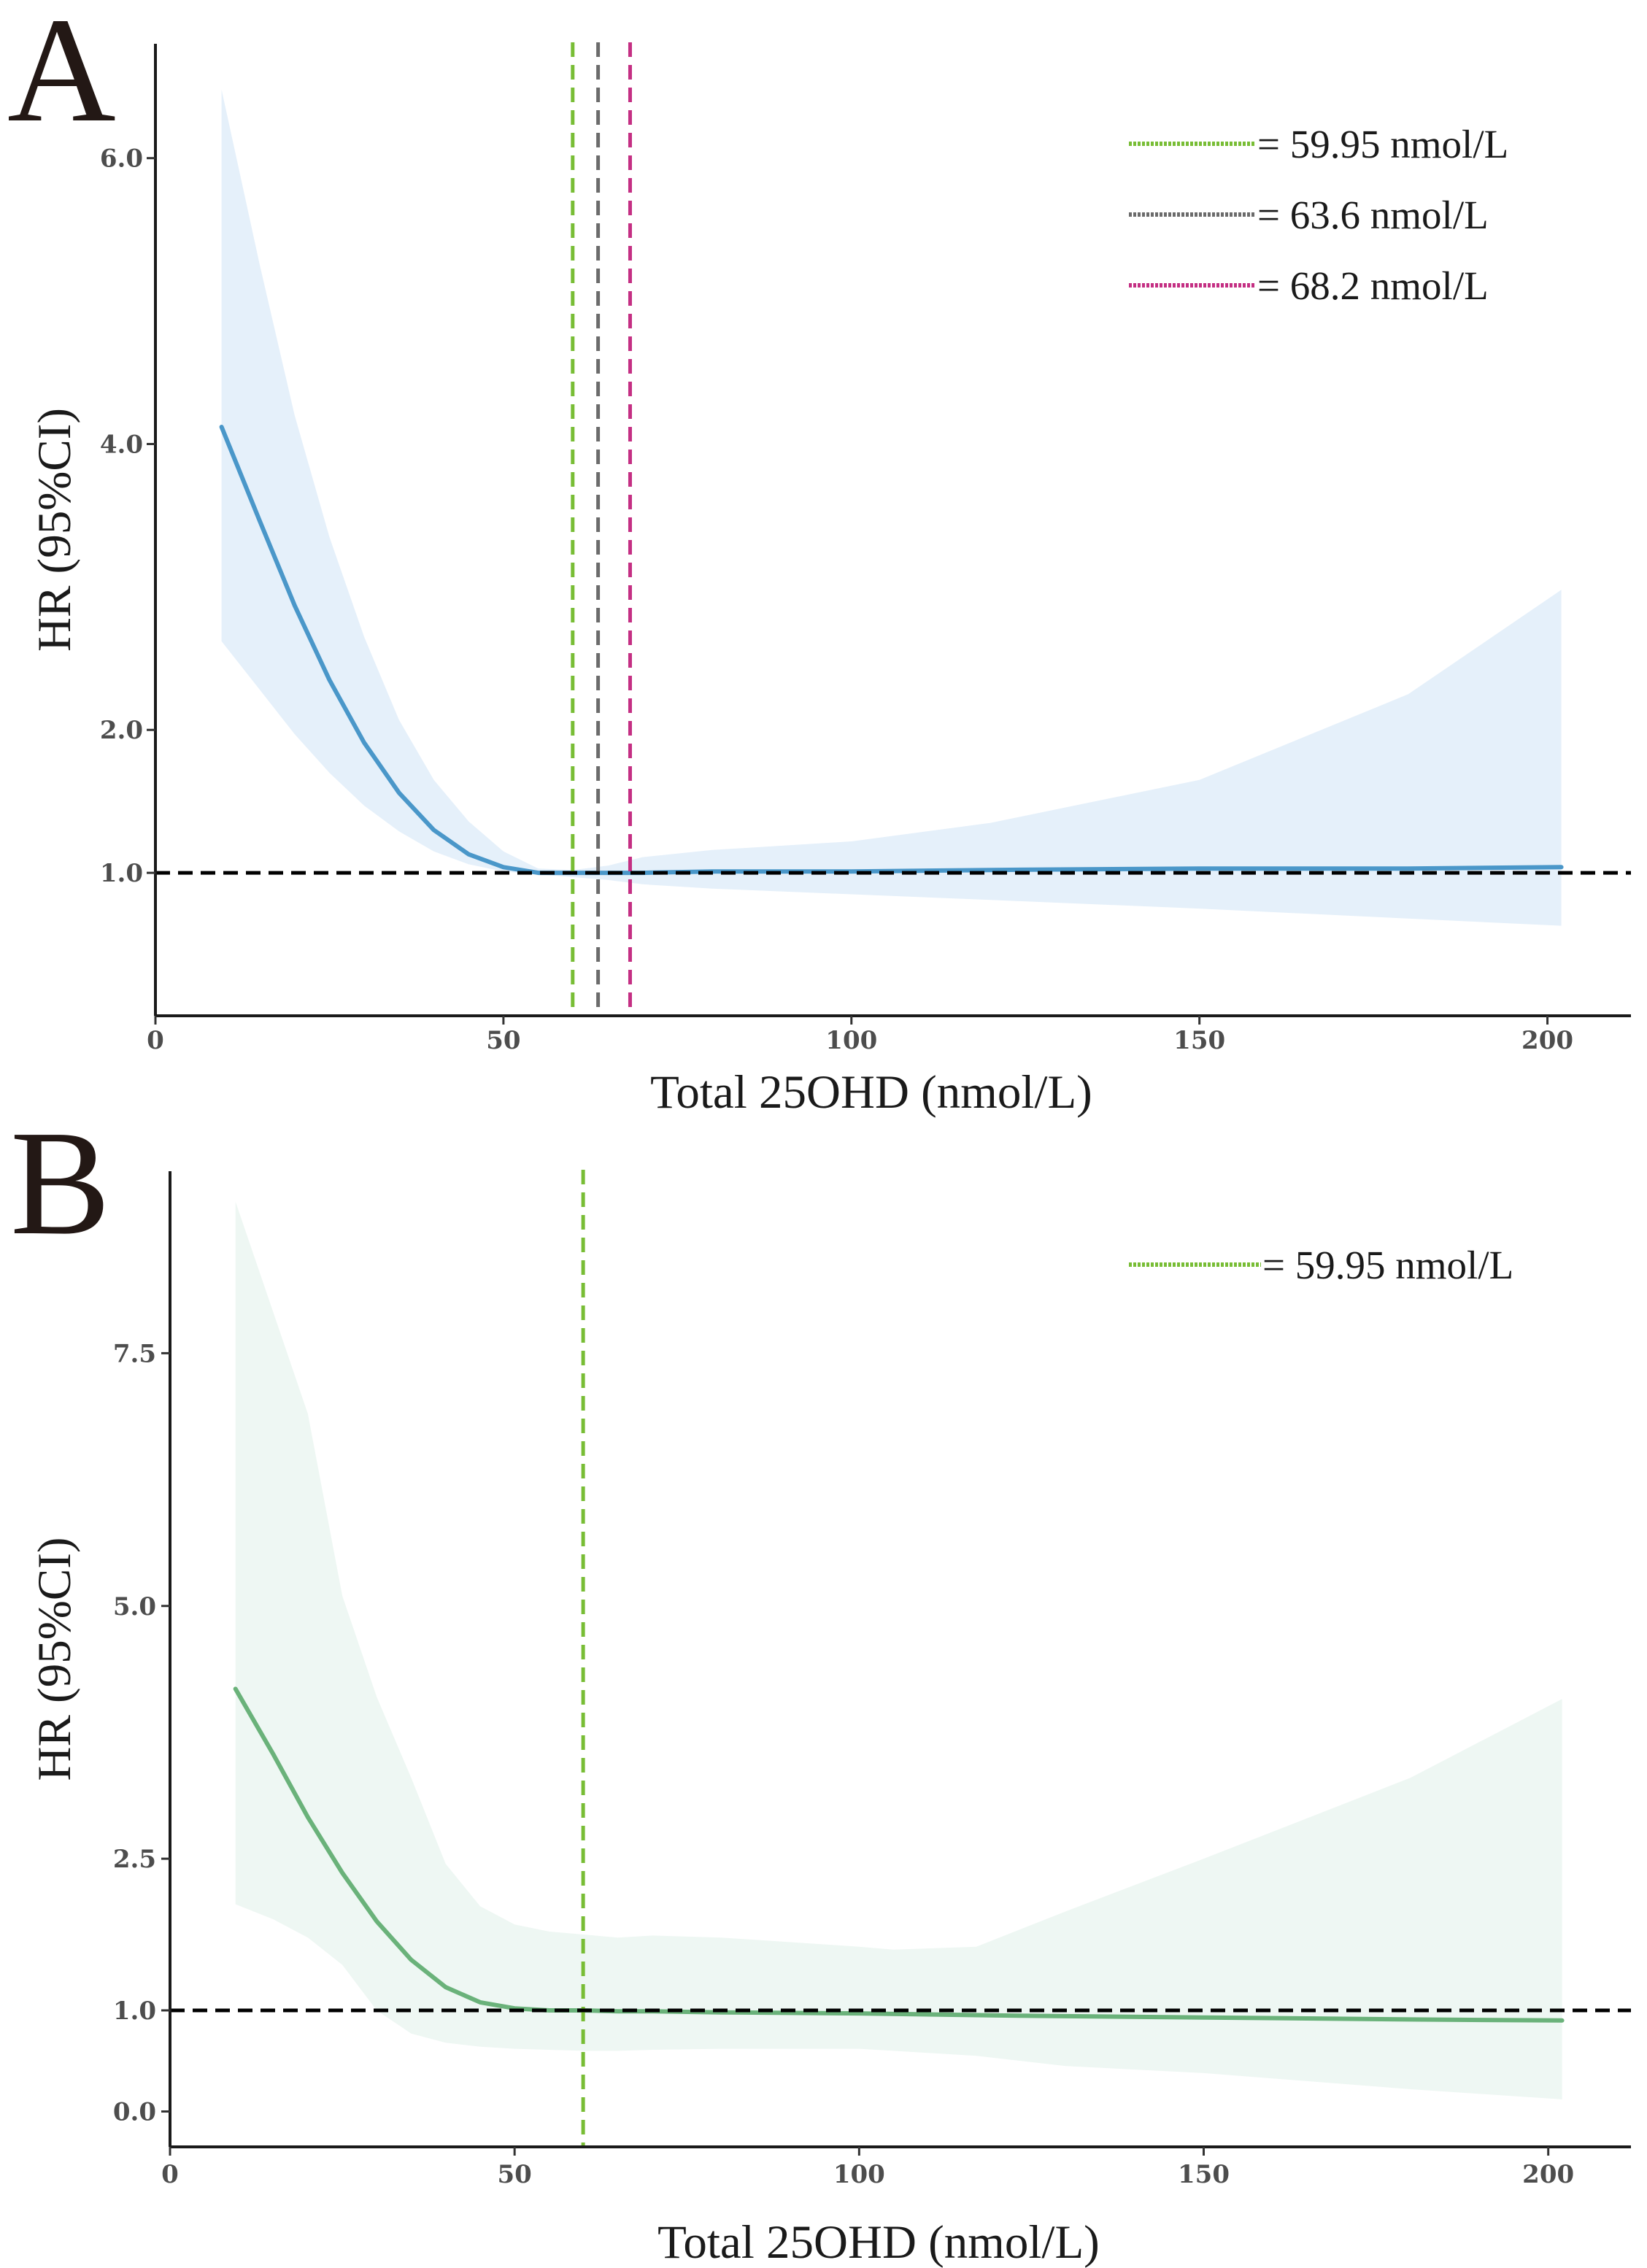 The image size is (1647, 2268). Describe the element at coordinates (121, 731) in the screenshot. I see `y-tick-label: 2.0` at that location.